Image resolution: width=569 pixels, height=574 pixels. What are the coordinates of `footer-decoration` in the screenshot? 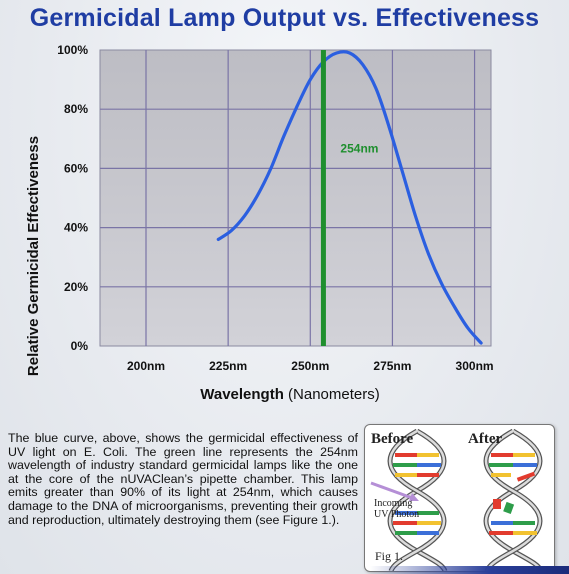 It's located at (469, 570).